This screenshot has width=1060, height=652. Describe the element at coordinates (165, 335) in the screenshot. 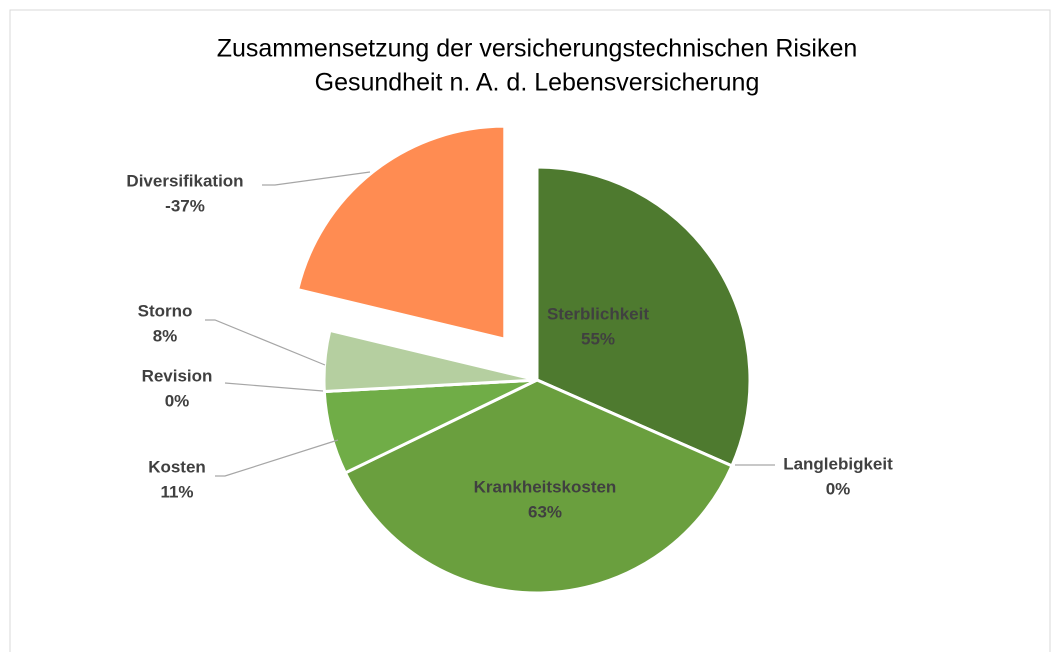

I see `data-label-value: 8%` at that location.